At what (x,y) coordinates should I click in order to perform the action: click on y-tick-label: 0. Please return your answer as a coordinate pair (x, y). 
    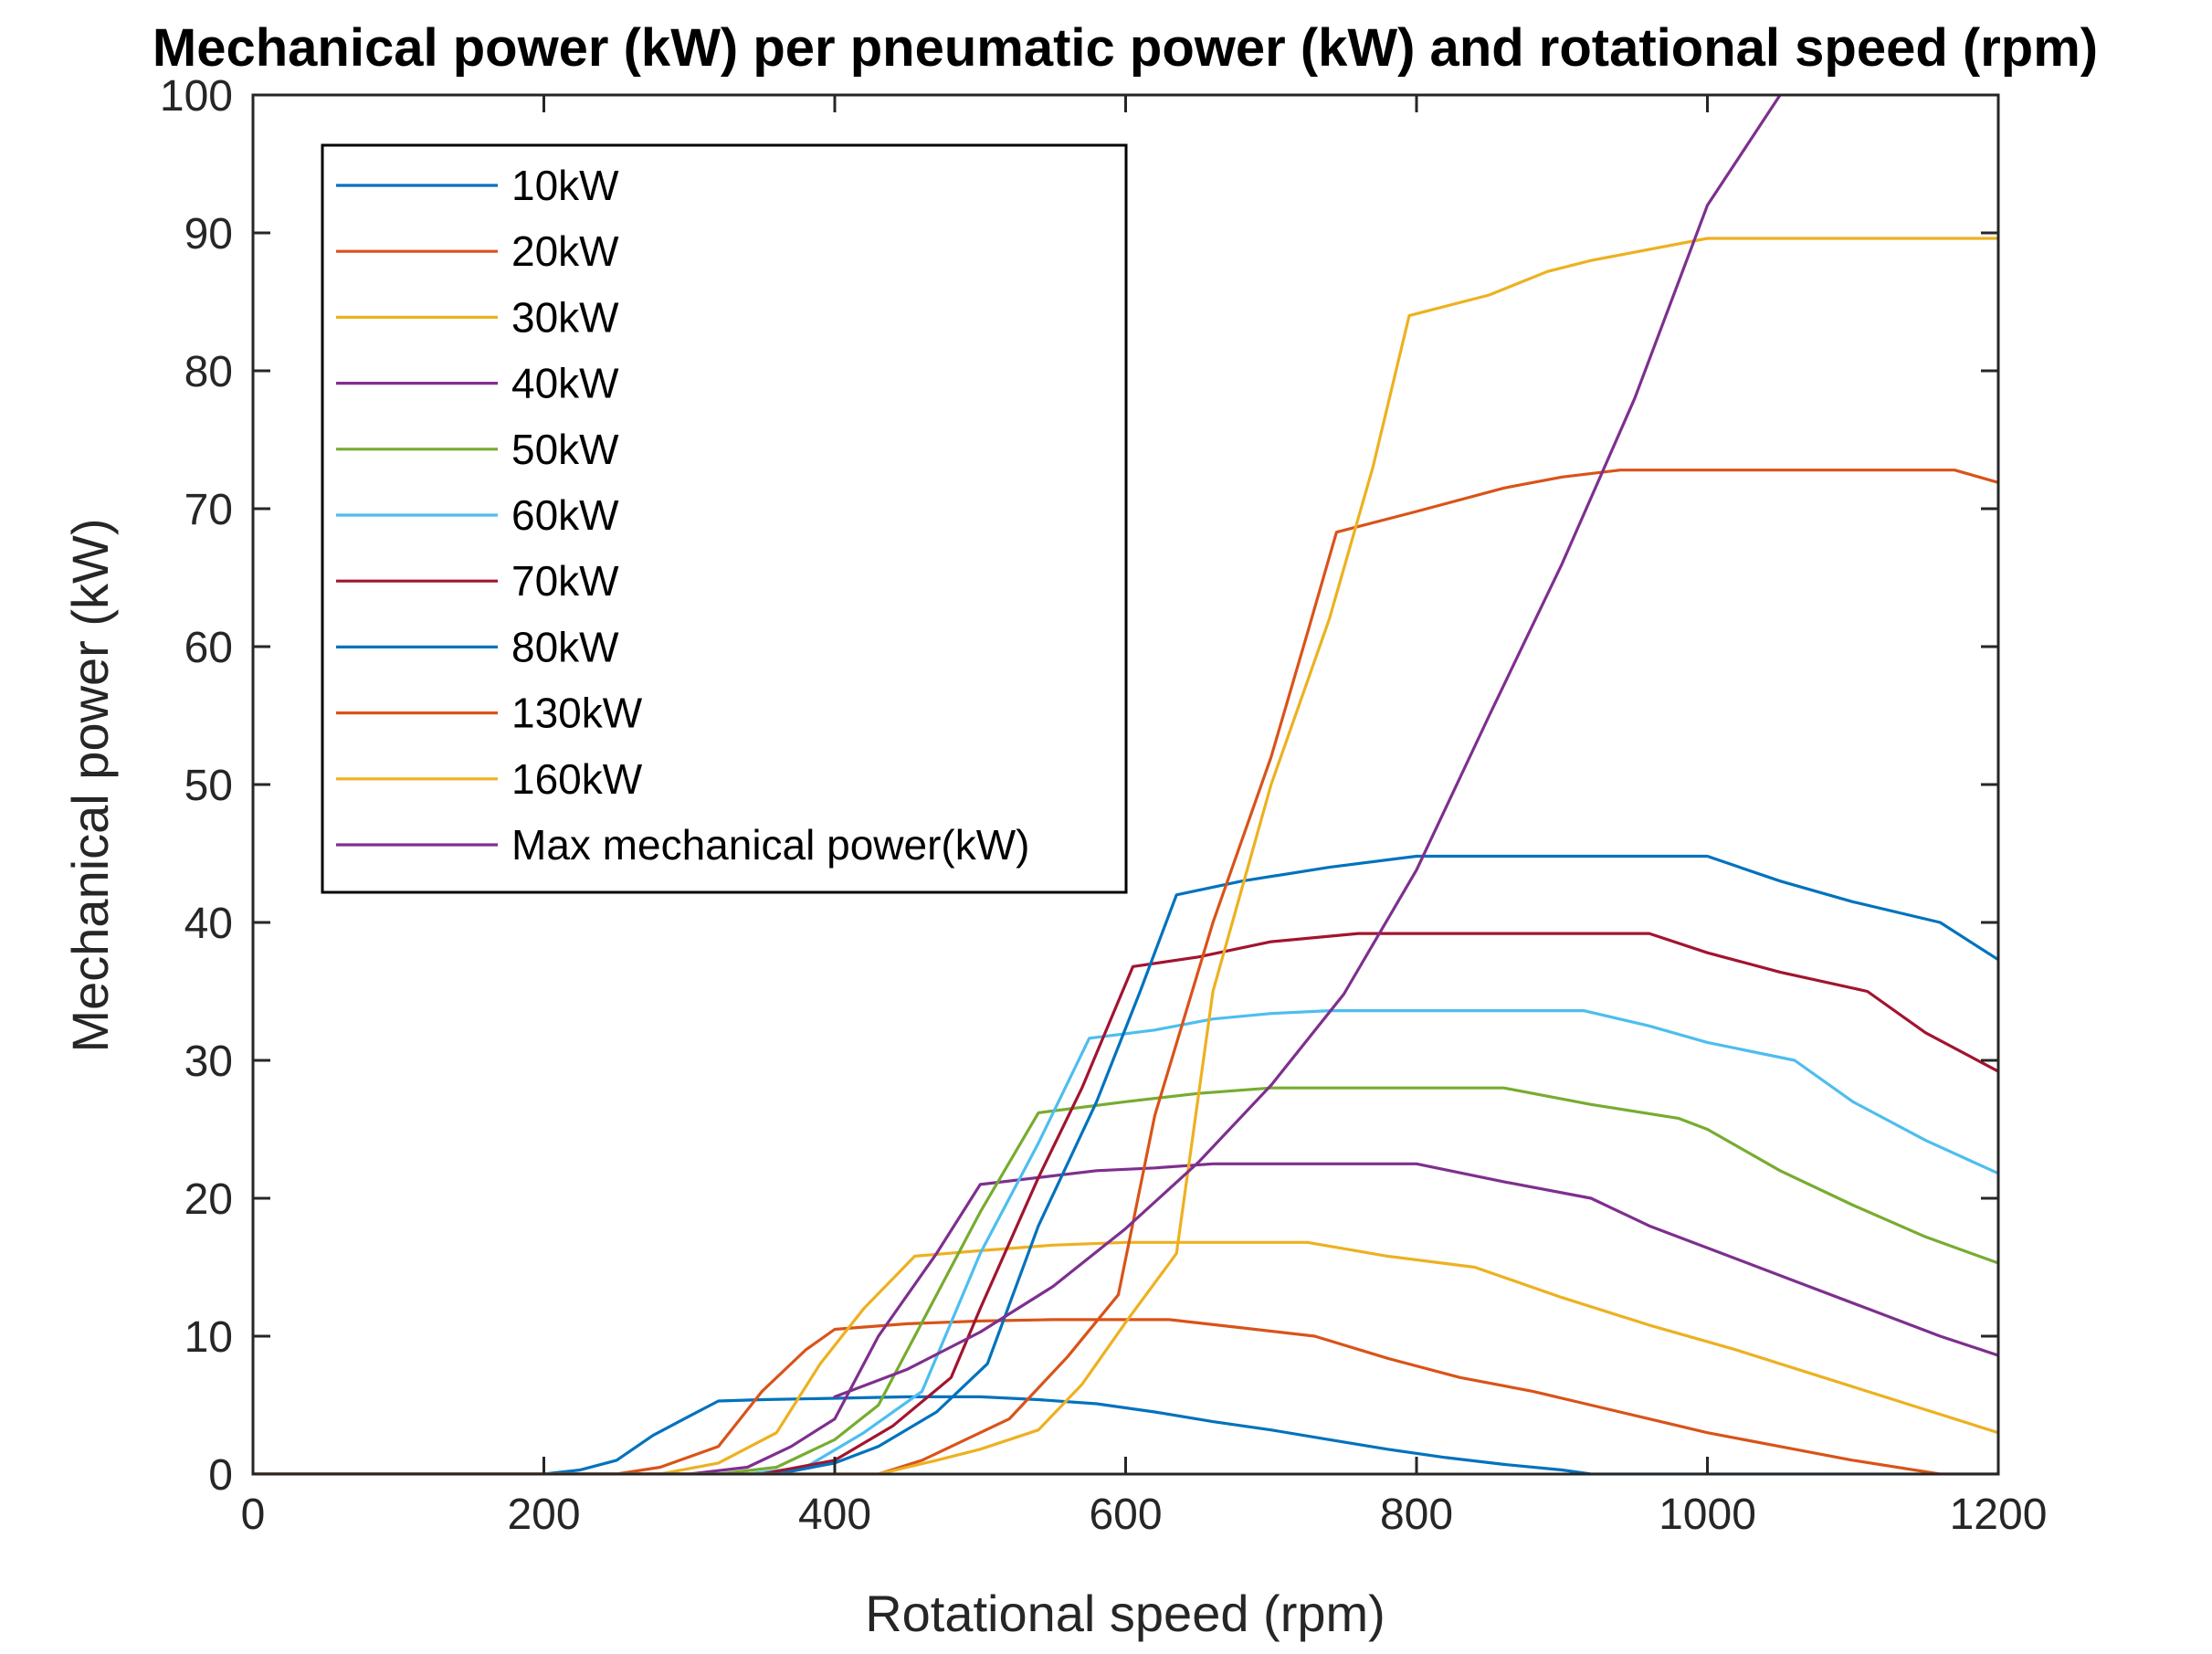
    Looking at the image, I should click on (220, 1475).